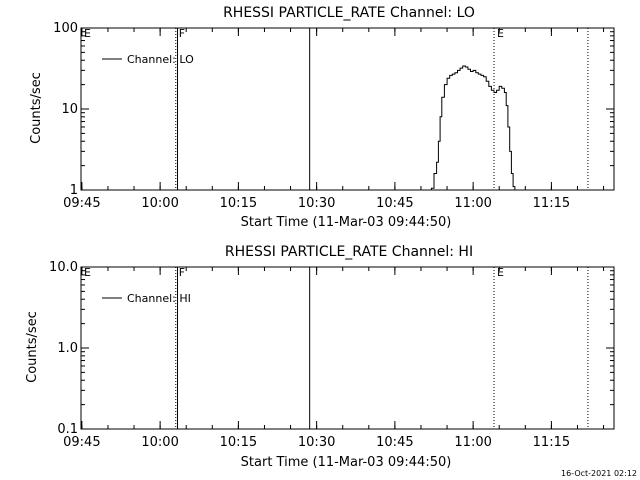  I want to click on chart-title-lo: RHESSI PARTICLE_RATE Channel: LO, so click(349, 13).